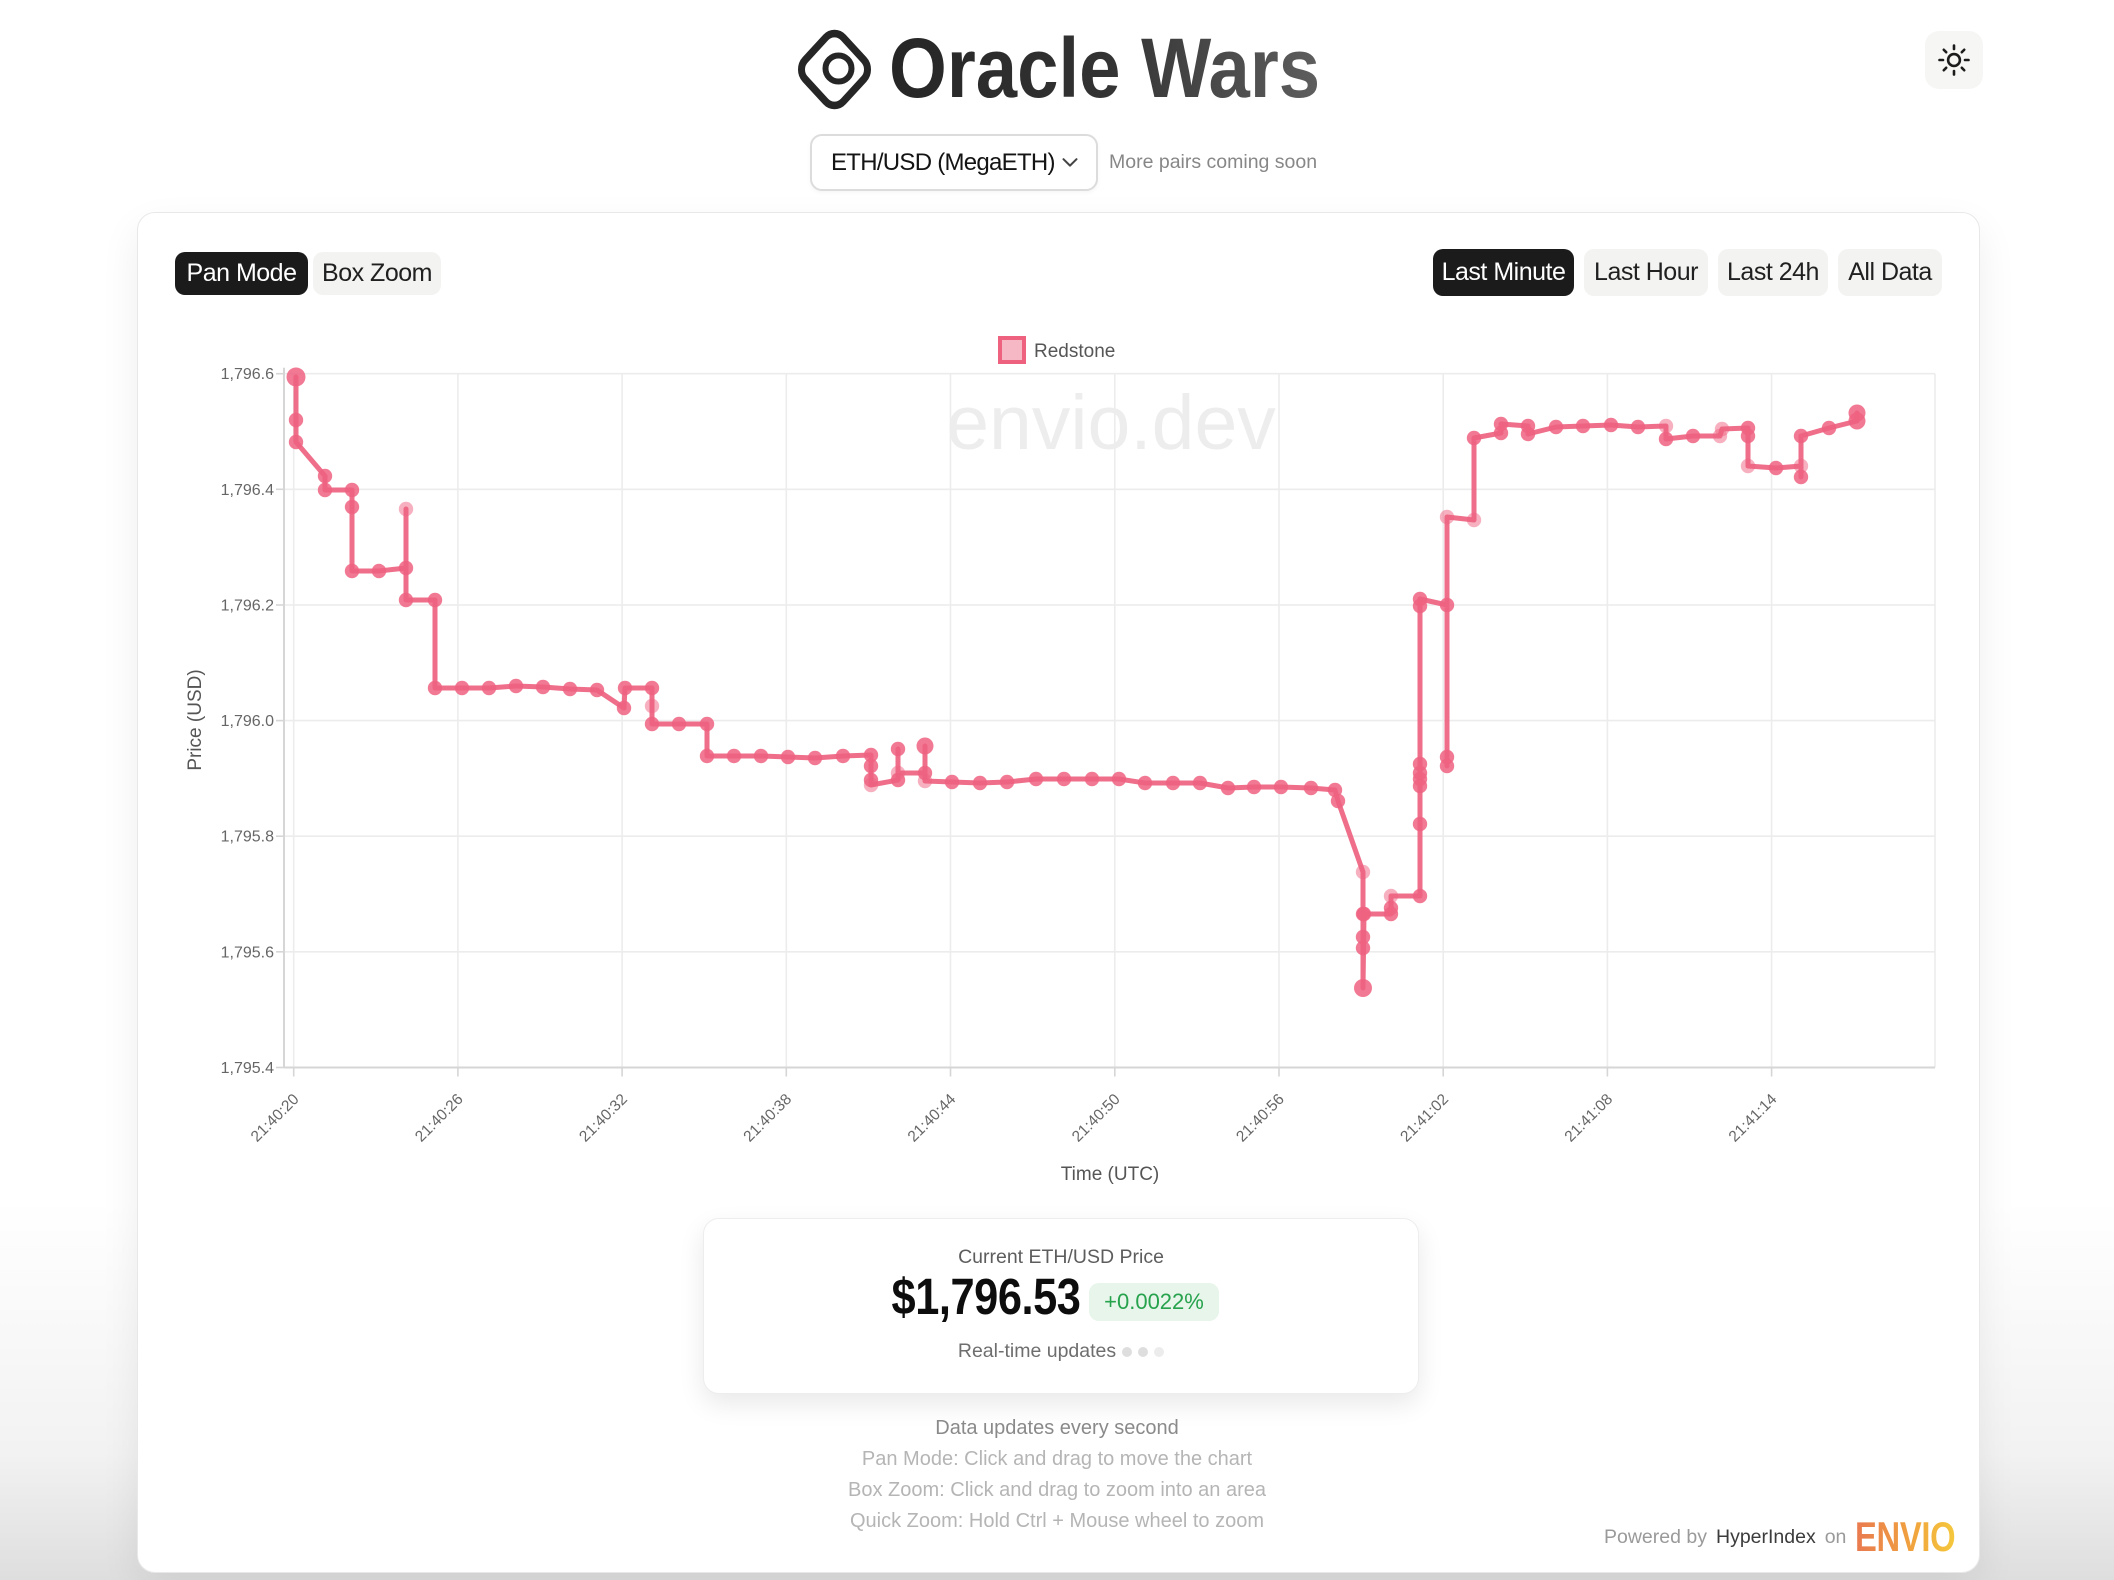 This screenshot has width=2114, height=1580. What do you see at coordinates (195, 719) in the screenshot?
I see `svg-text: Price (USD)` at bounding box center [195, 719].